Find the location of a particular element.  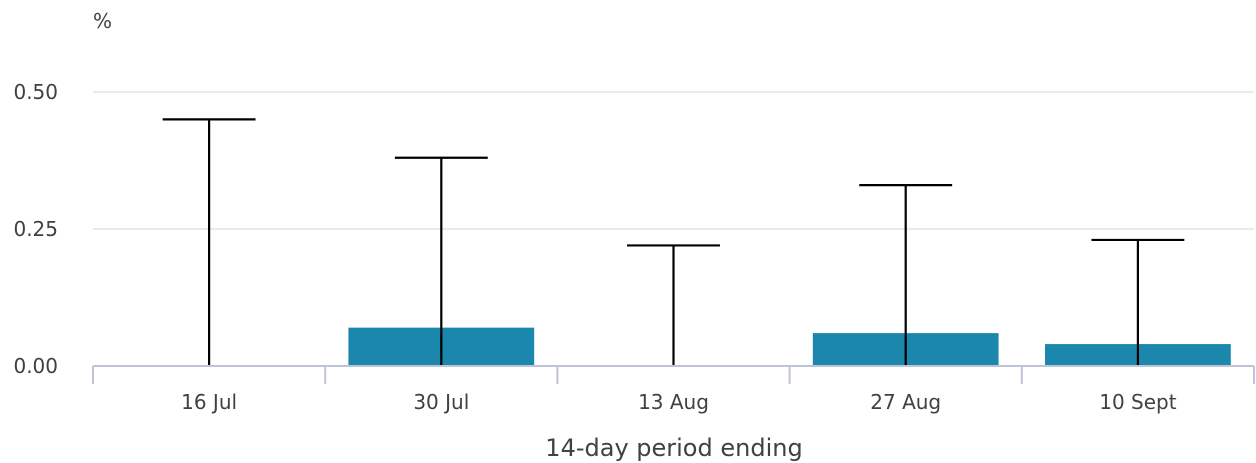

y-tick-label: 0.00 is located at coordinates (35, 366).